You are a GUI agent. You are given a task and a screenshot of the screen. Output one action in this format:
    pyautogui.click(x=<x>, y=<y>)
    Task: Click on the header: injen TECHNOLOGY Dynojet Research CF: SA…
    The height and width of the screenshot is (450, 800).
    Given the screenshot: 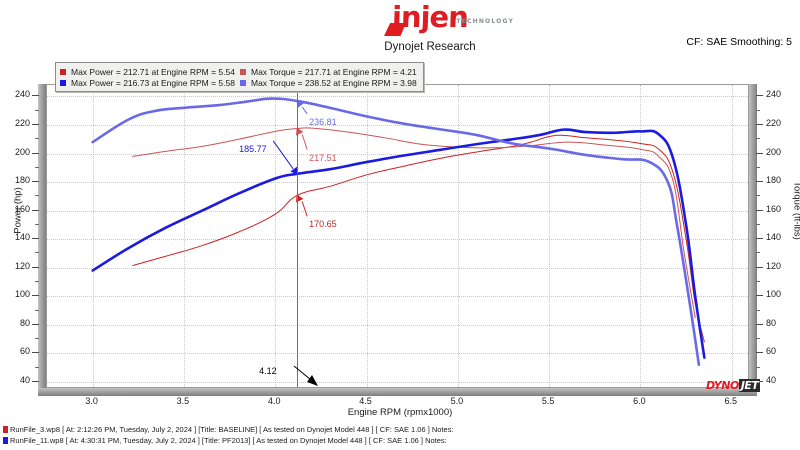 What is the action you would take?
    pyautogui.click(x=400, y=29)
    